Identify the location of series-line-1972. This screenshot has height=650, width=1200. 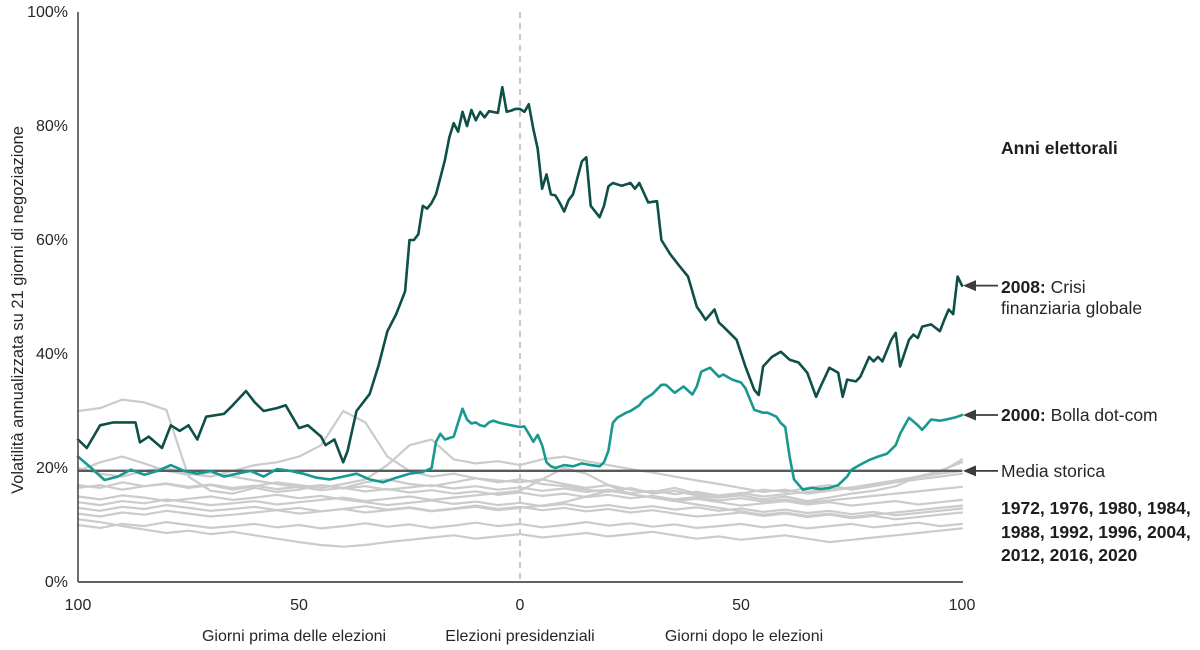
(520, 525).